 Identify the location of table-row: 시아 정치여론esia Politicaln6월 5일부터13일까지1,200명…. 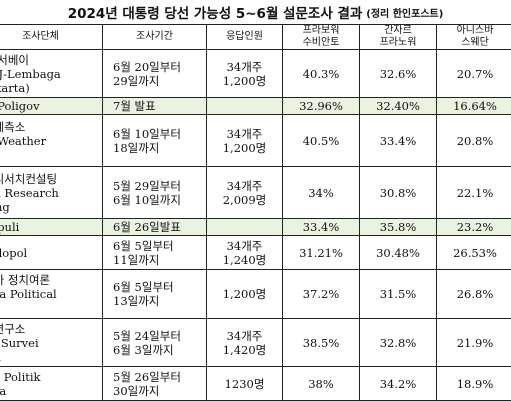
(255, 294).